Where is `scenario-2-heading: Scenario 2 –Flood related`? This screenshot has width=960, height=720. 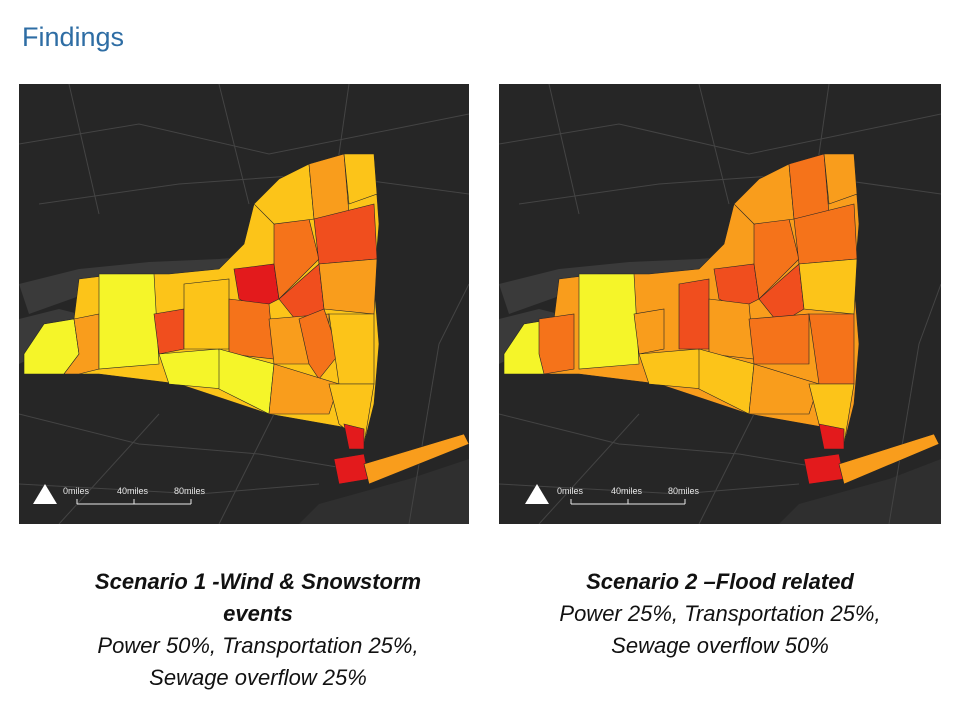 scenario-2-heading: Scenario 2 –Flood related is located at coordinates (720, 581).